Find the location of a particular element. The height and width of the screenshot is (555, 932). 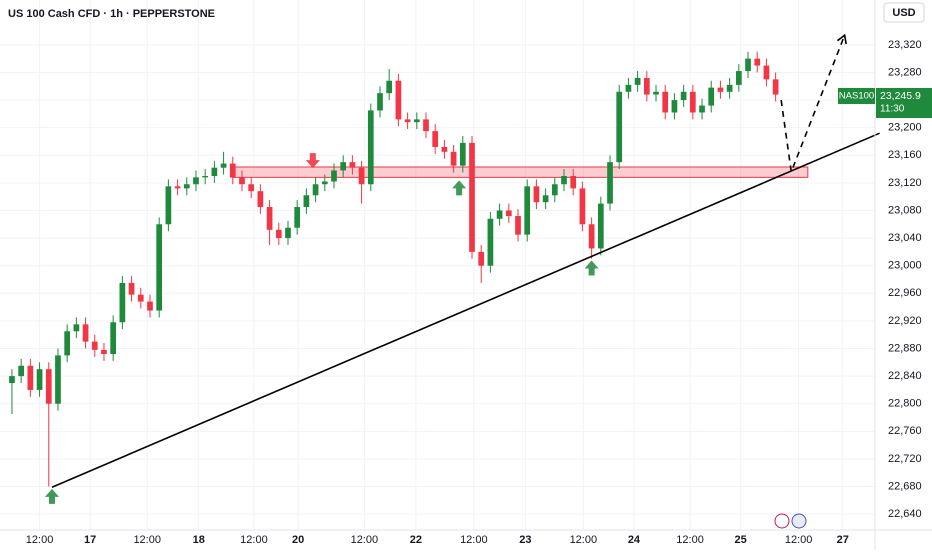

x-tick-label: 23 is located at coordinates (525, 540).